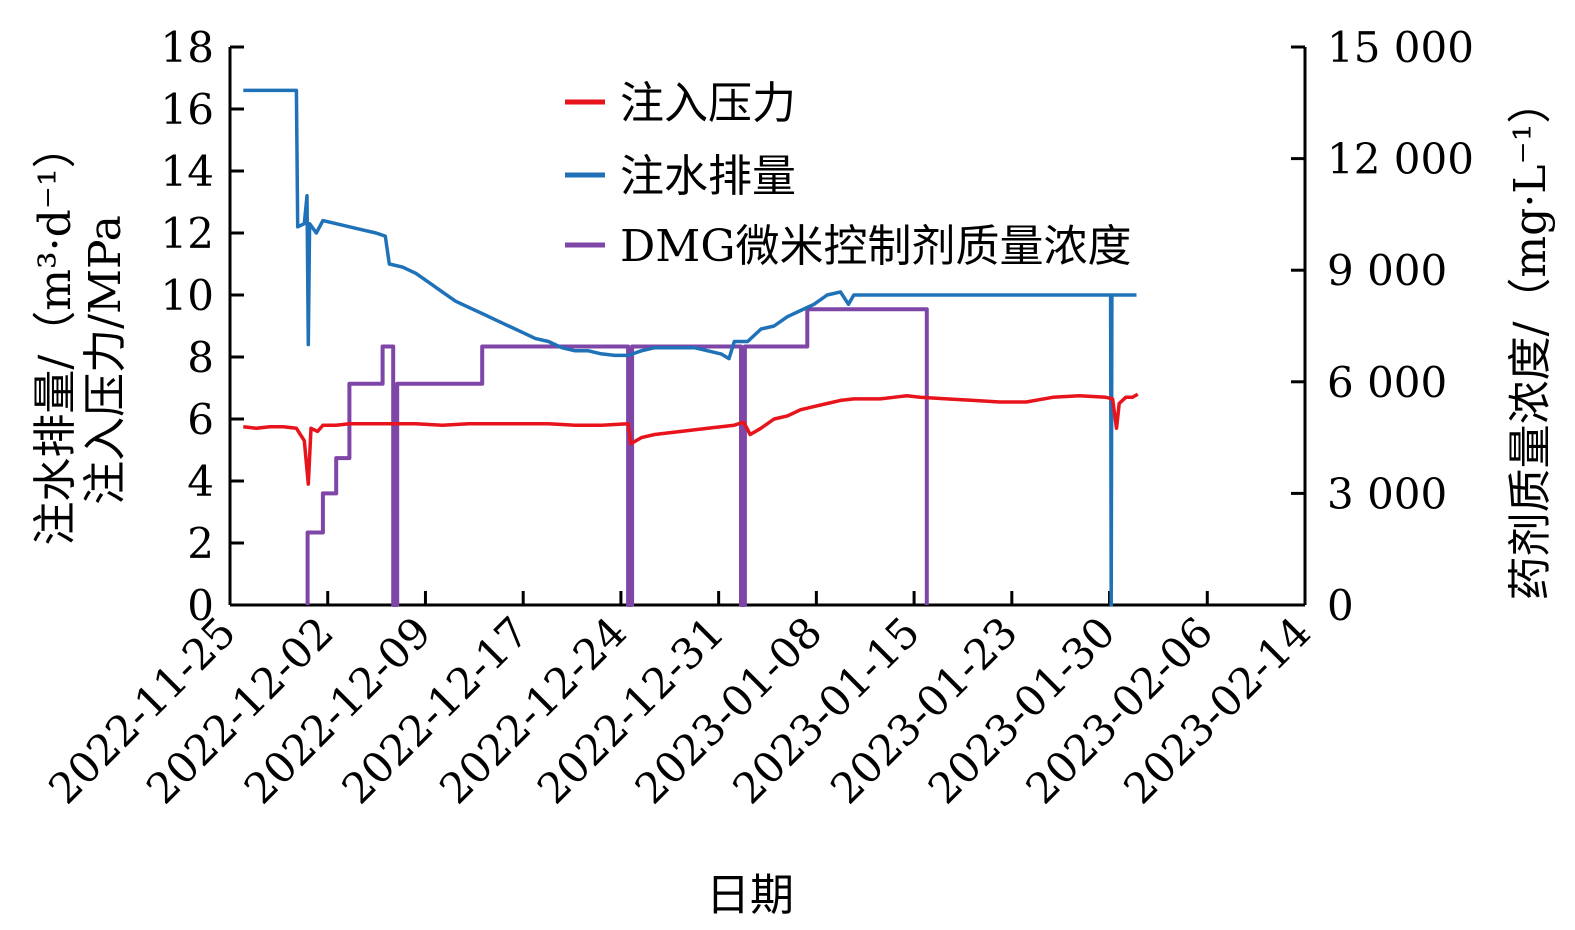  I want to click on left-tick-label: 8, so click(200, 357).